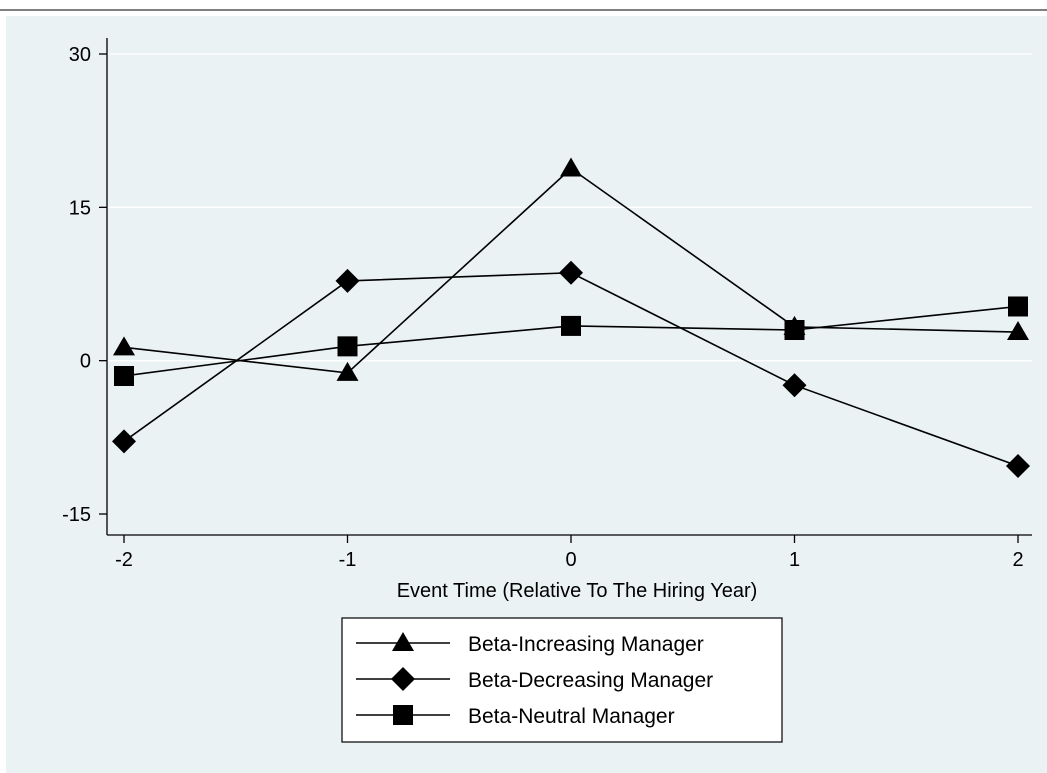 The height and width of the screenshot is (773, 1047). What do you see at coordinates (571, 716) in the screenshot?
I see `legend-label: Beta-Neutral Manager` at bounding box center [571, 716].